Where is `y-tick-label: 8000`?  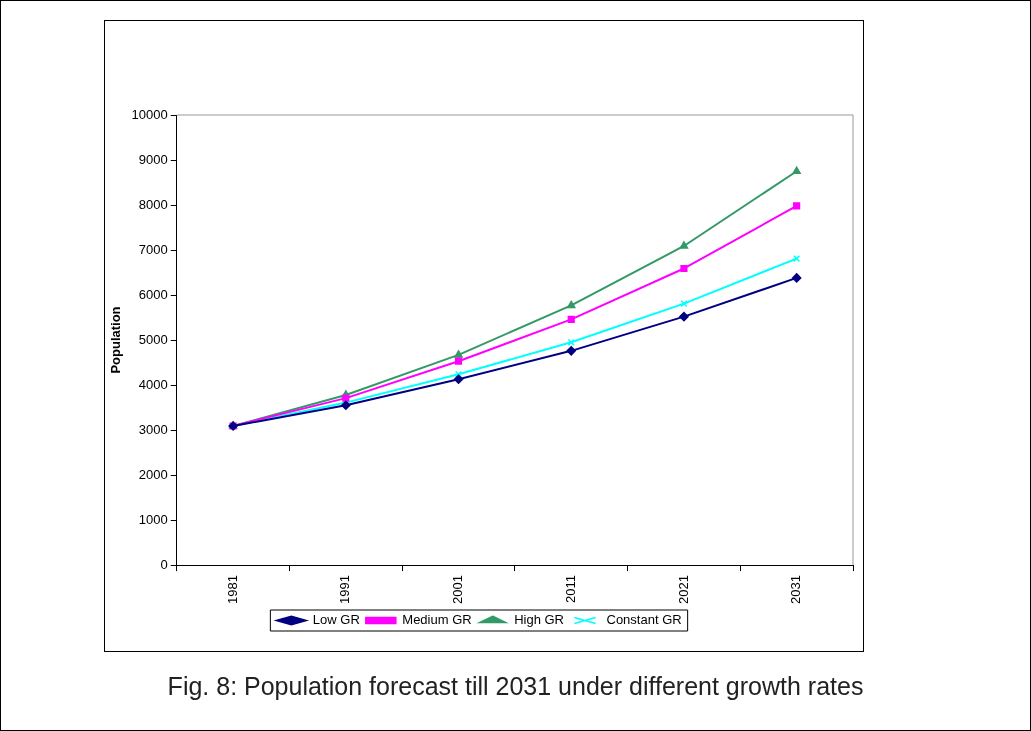 y-tick-label: 8000 is located at coordinates (153, 204).